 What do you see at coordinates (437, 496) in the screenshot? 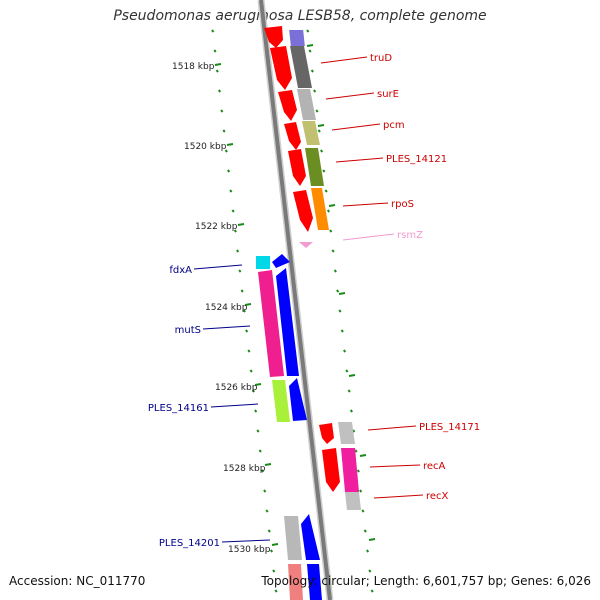
I see `gene-label-right: recX` at bounding box center [437, 496].